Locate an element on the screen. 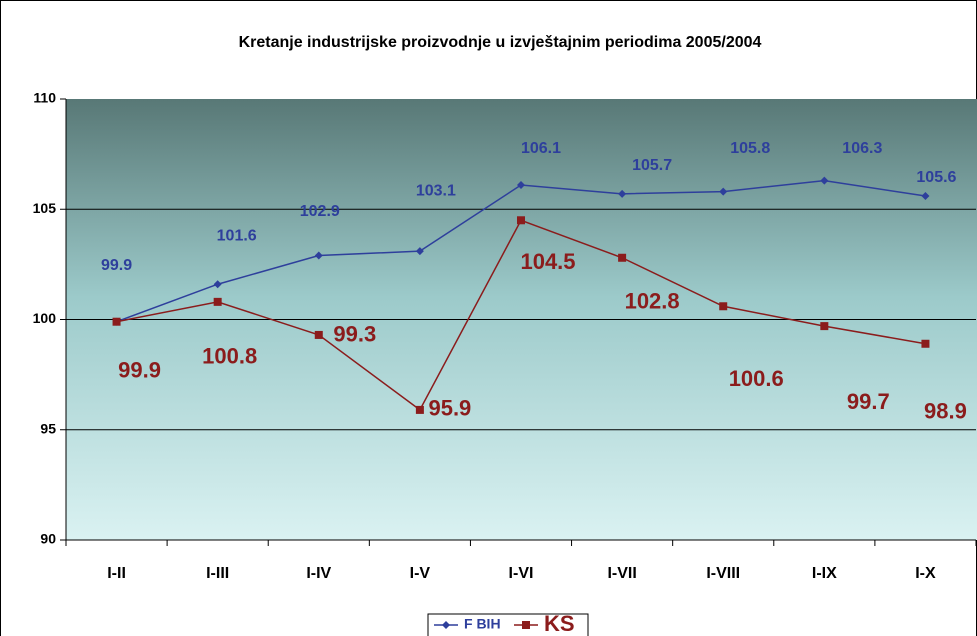  data-label: 98.9 is located at coordinates (945, 411).